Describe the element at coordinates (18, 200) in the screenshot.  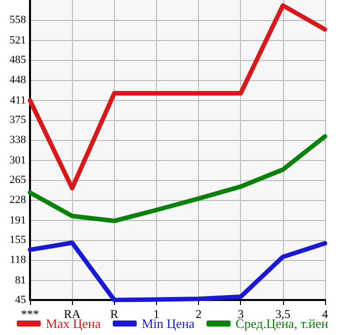
I see `y-tick-label: 228` at that location.